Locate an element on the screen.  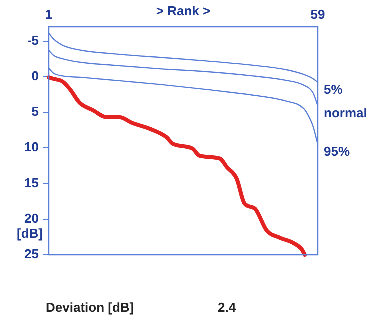
y-axis-title: [dB] is located at coordinates (30, 233).